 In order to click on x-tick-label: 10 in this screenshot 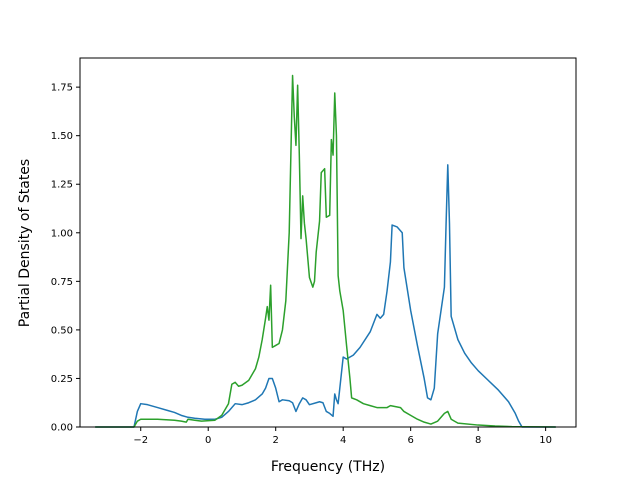, I will do `click(545, 440)`.